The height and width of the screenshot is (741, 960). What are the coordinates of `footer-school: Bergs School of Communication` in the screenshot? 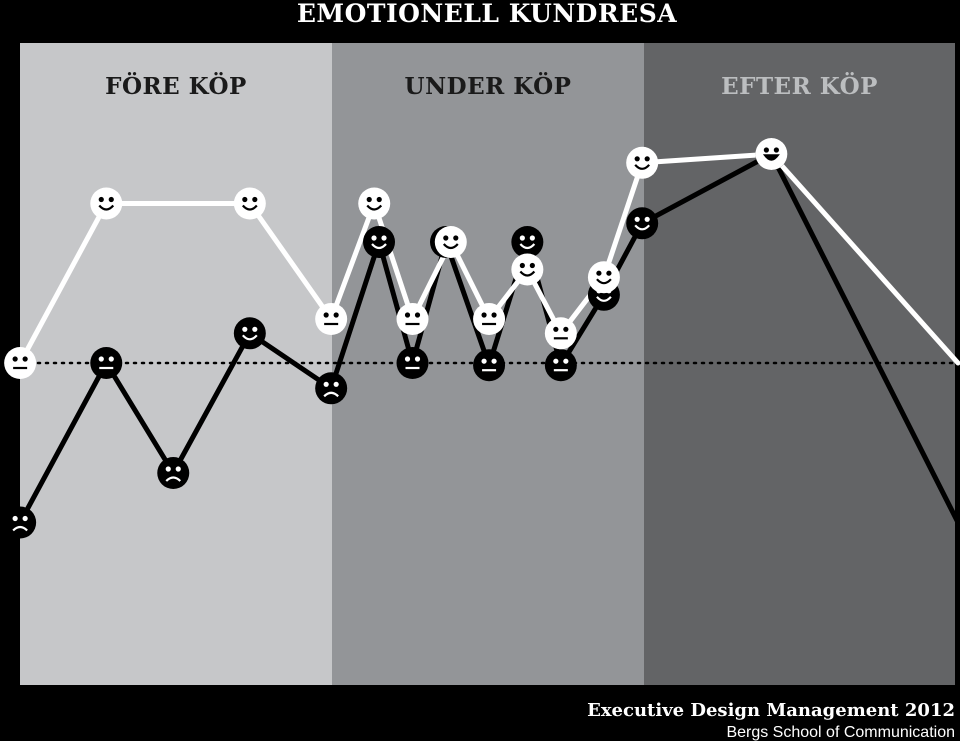 It's located at (840, 732).